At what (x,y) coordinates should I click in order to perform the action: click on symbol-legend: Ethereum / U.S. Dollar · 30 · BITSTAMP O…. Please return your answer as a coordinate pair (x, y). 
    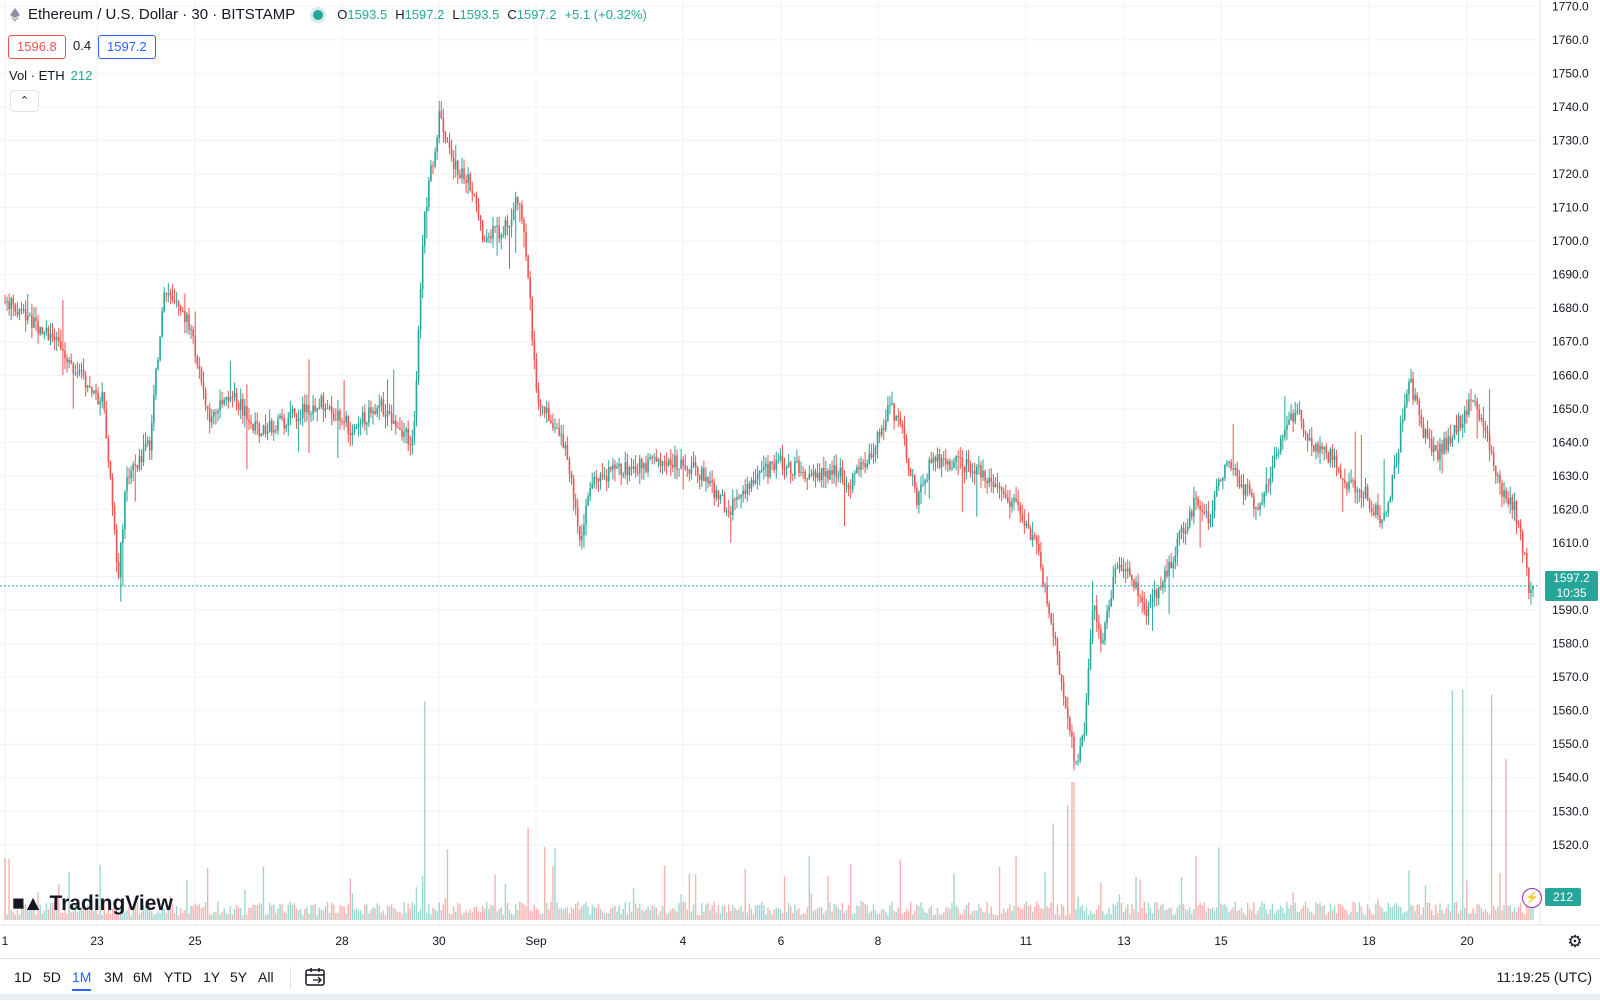
    Looking at the image, I should click on (327, 14).